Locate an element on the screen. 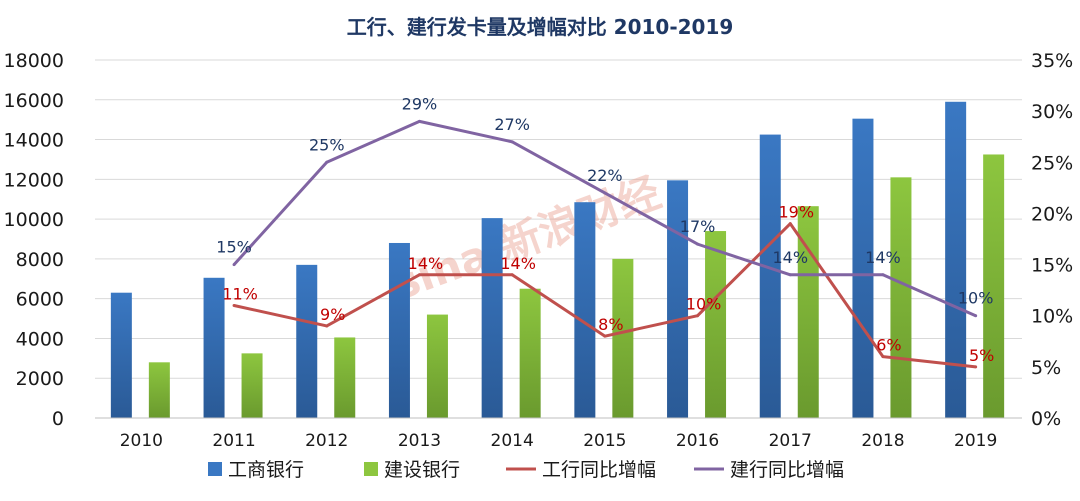 Image resolution: width=1080 pixels, height=501 pixels. bar-icbc-2011 is located at coordinates (214, 347).